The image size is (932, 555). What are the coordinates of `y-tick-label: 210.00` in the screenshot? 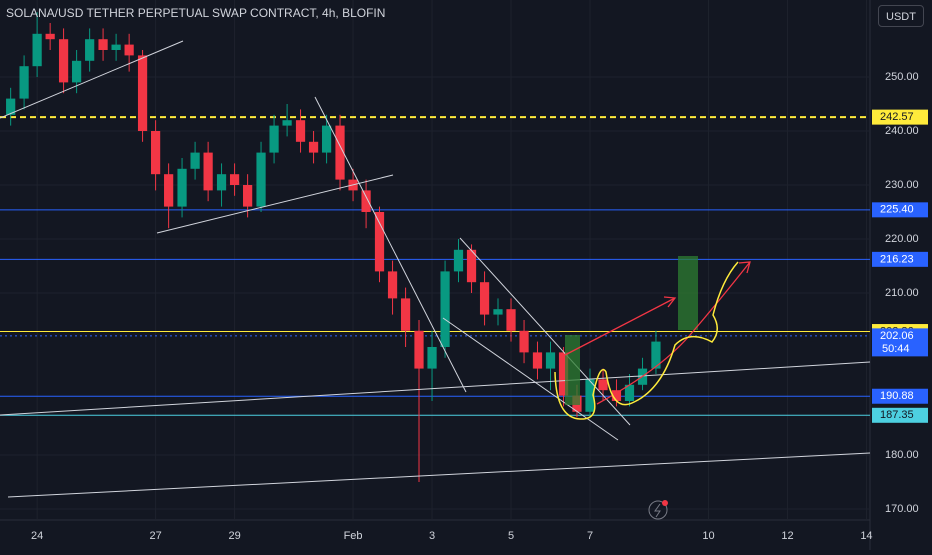 It's located at (902, 293).